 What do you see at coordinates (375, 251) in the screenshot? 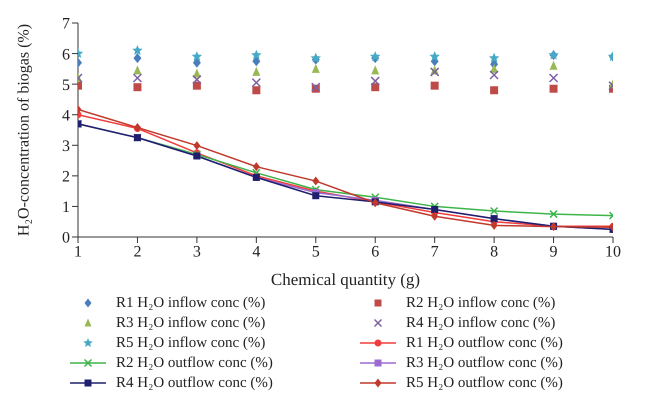
I see `x-tick-label: 6` at bounding box center [375, 251].